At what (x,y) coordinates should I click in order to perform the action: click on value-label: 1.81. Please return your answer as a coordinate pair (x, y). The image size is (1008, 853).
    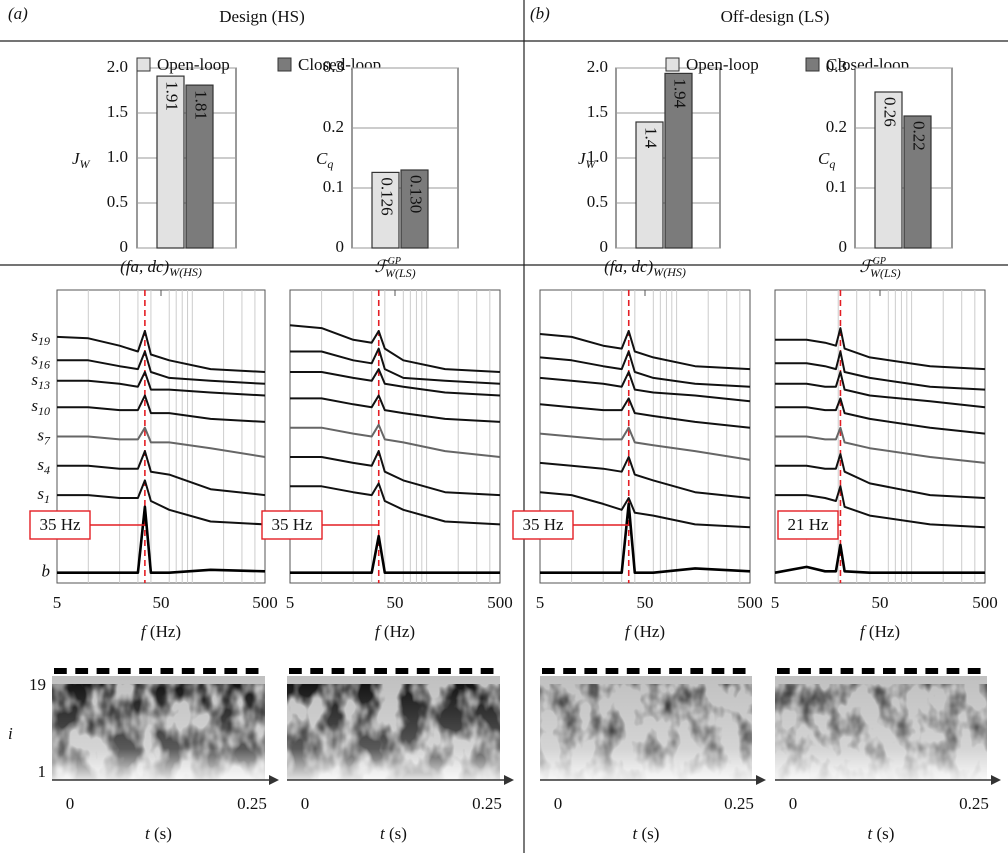
    Looking at the image, I should click on (201, 105).